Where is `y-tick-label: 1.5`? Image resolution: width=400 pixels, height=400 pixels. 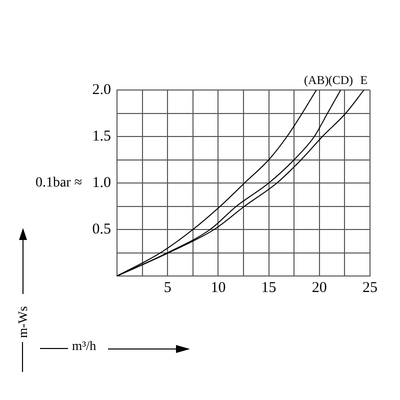
y-tick-label: 1.5 is located at coordinates (101, 136).